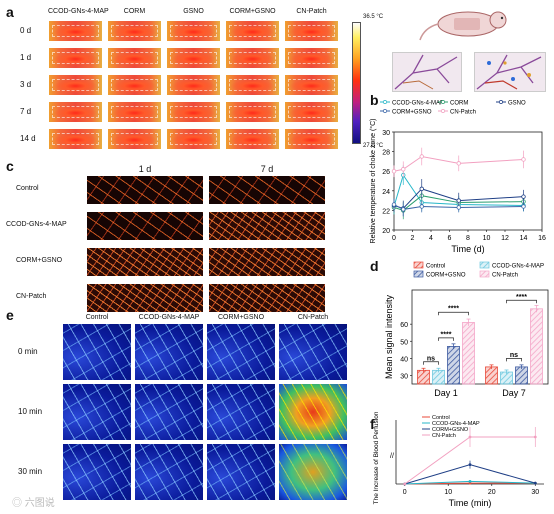 The height and width of the screenshot is (514, 554). I want to click on e-col-header: CORM+GSNO, so click(241, 317).